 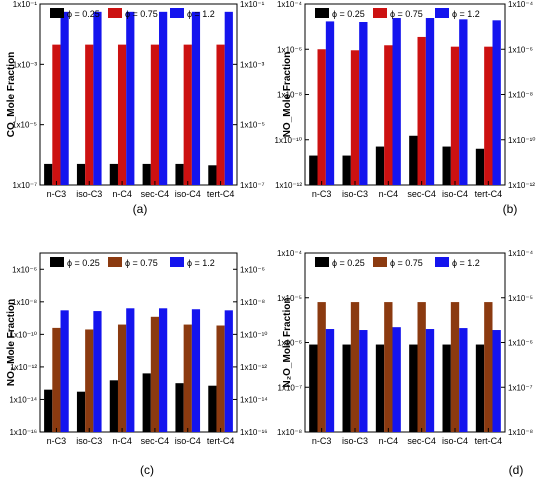 I want to click on panel-label: (c), so click(x=147, y=470).